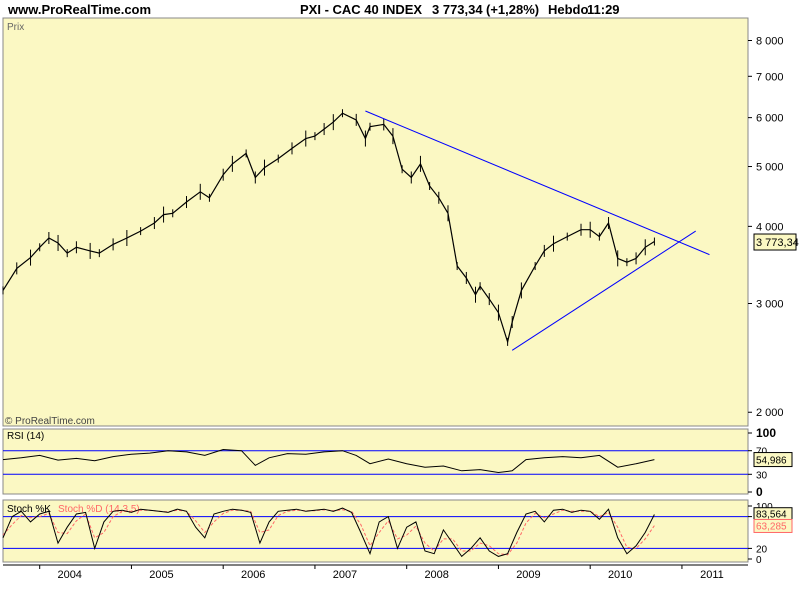 This screenshot has width=800, height=600. What do you see at coordinates (770, 227) in the screenshot?
I see `price-y-tick-label: 4 000` at bounding box center [770, 227].